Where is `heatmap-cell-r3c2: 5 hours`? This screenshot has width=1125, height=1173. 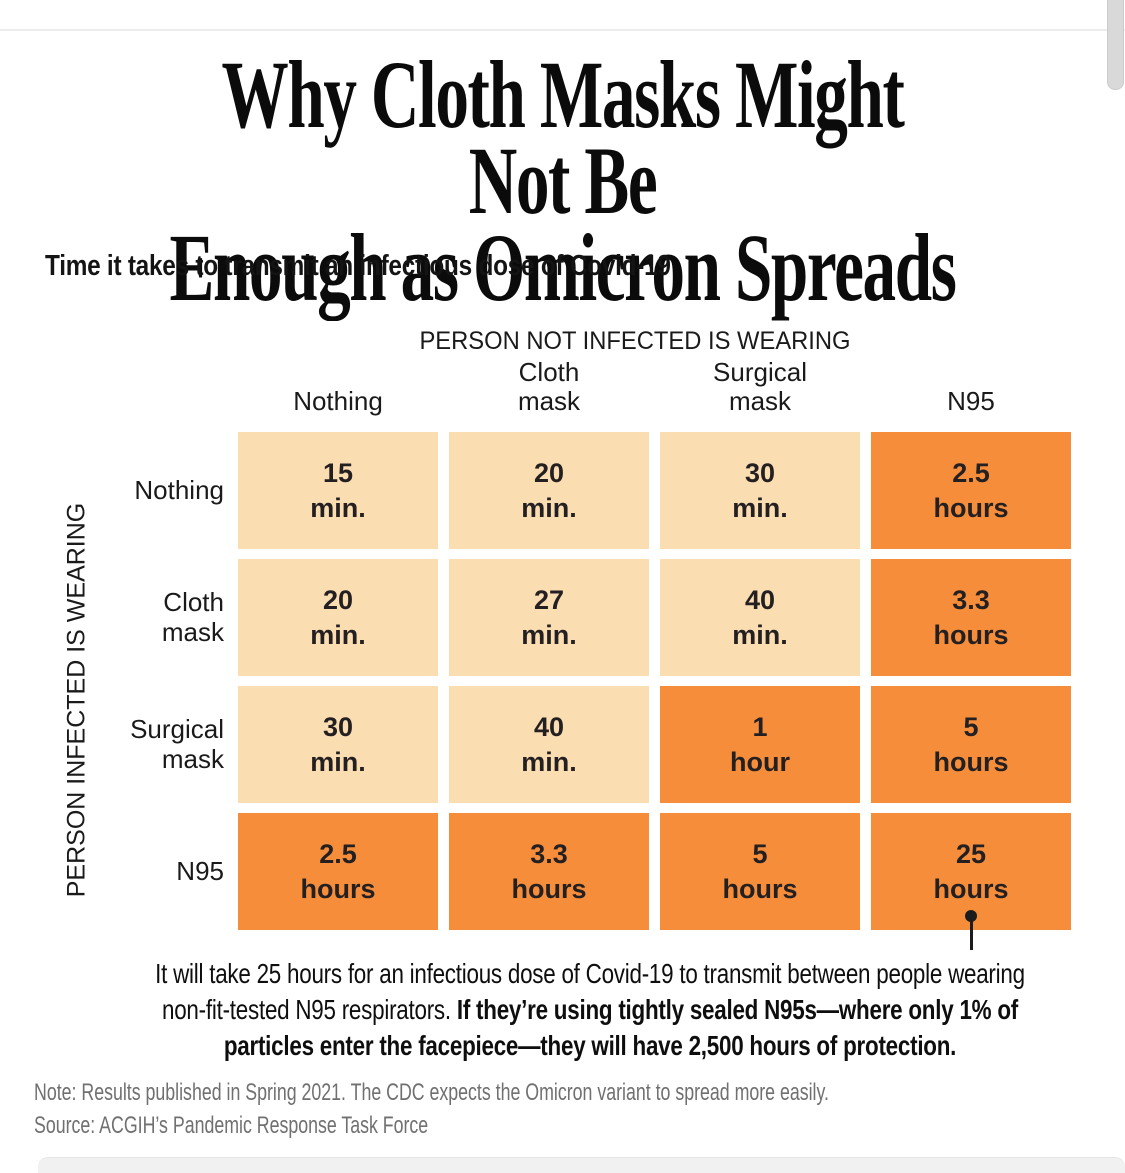
heatmap-cell-r3c2: 5 hours is located at coordinates (760, 871).